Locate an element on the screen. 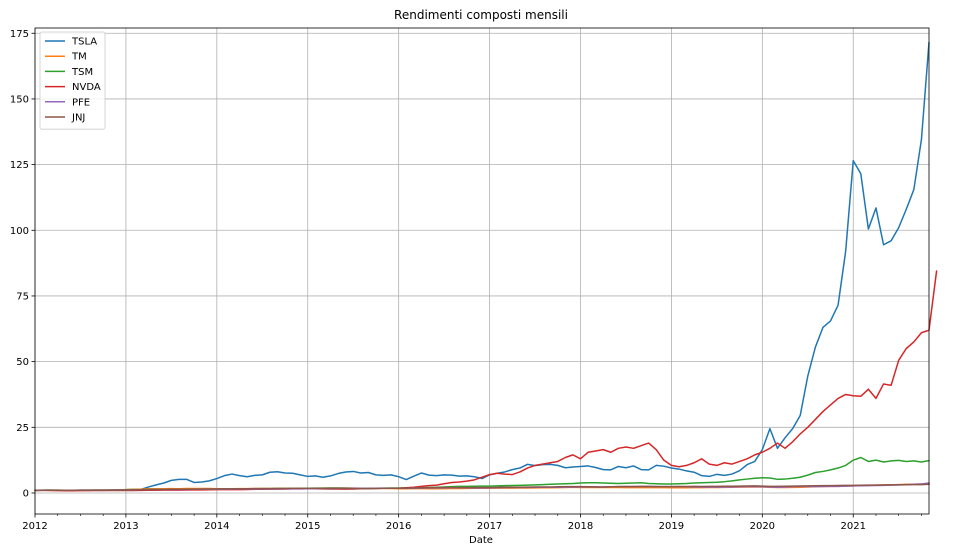 The image size is (962, 556). x-tick-label: 2015 is located at coordinates (307, 526).